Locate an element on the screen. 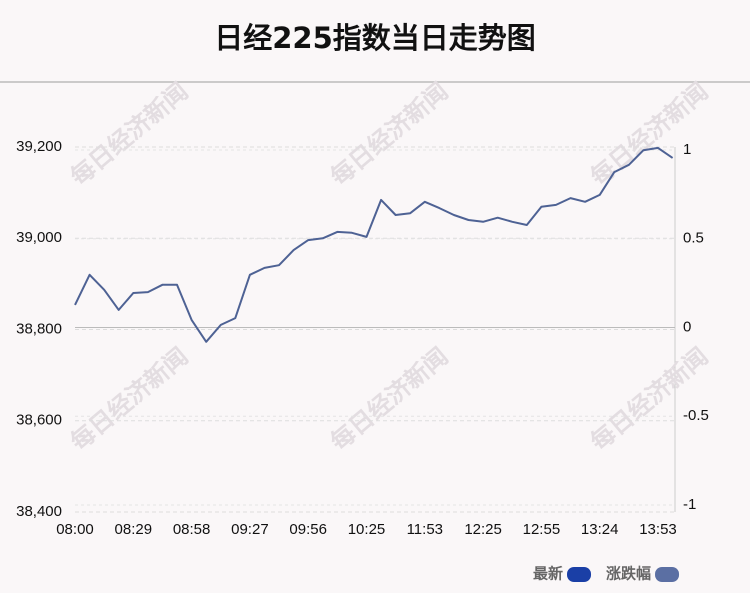 The height and width of the screenshot is (593, 750). x-tick-label: 13:53 is located at coordinates (658, 529).